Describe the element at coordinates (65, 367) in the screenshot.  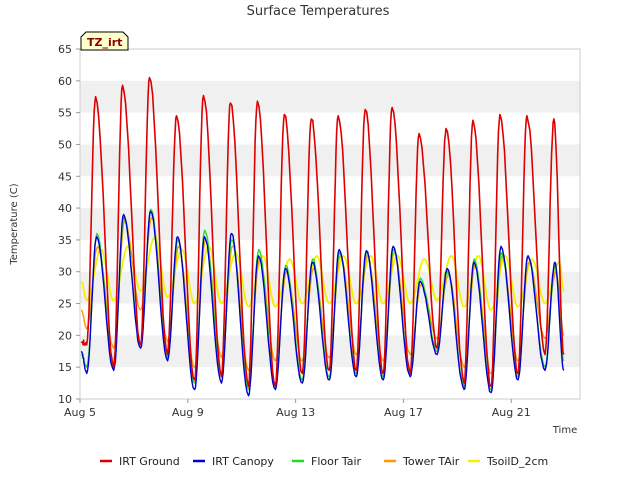
I see `y-tick-label: 15` at that location.